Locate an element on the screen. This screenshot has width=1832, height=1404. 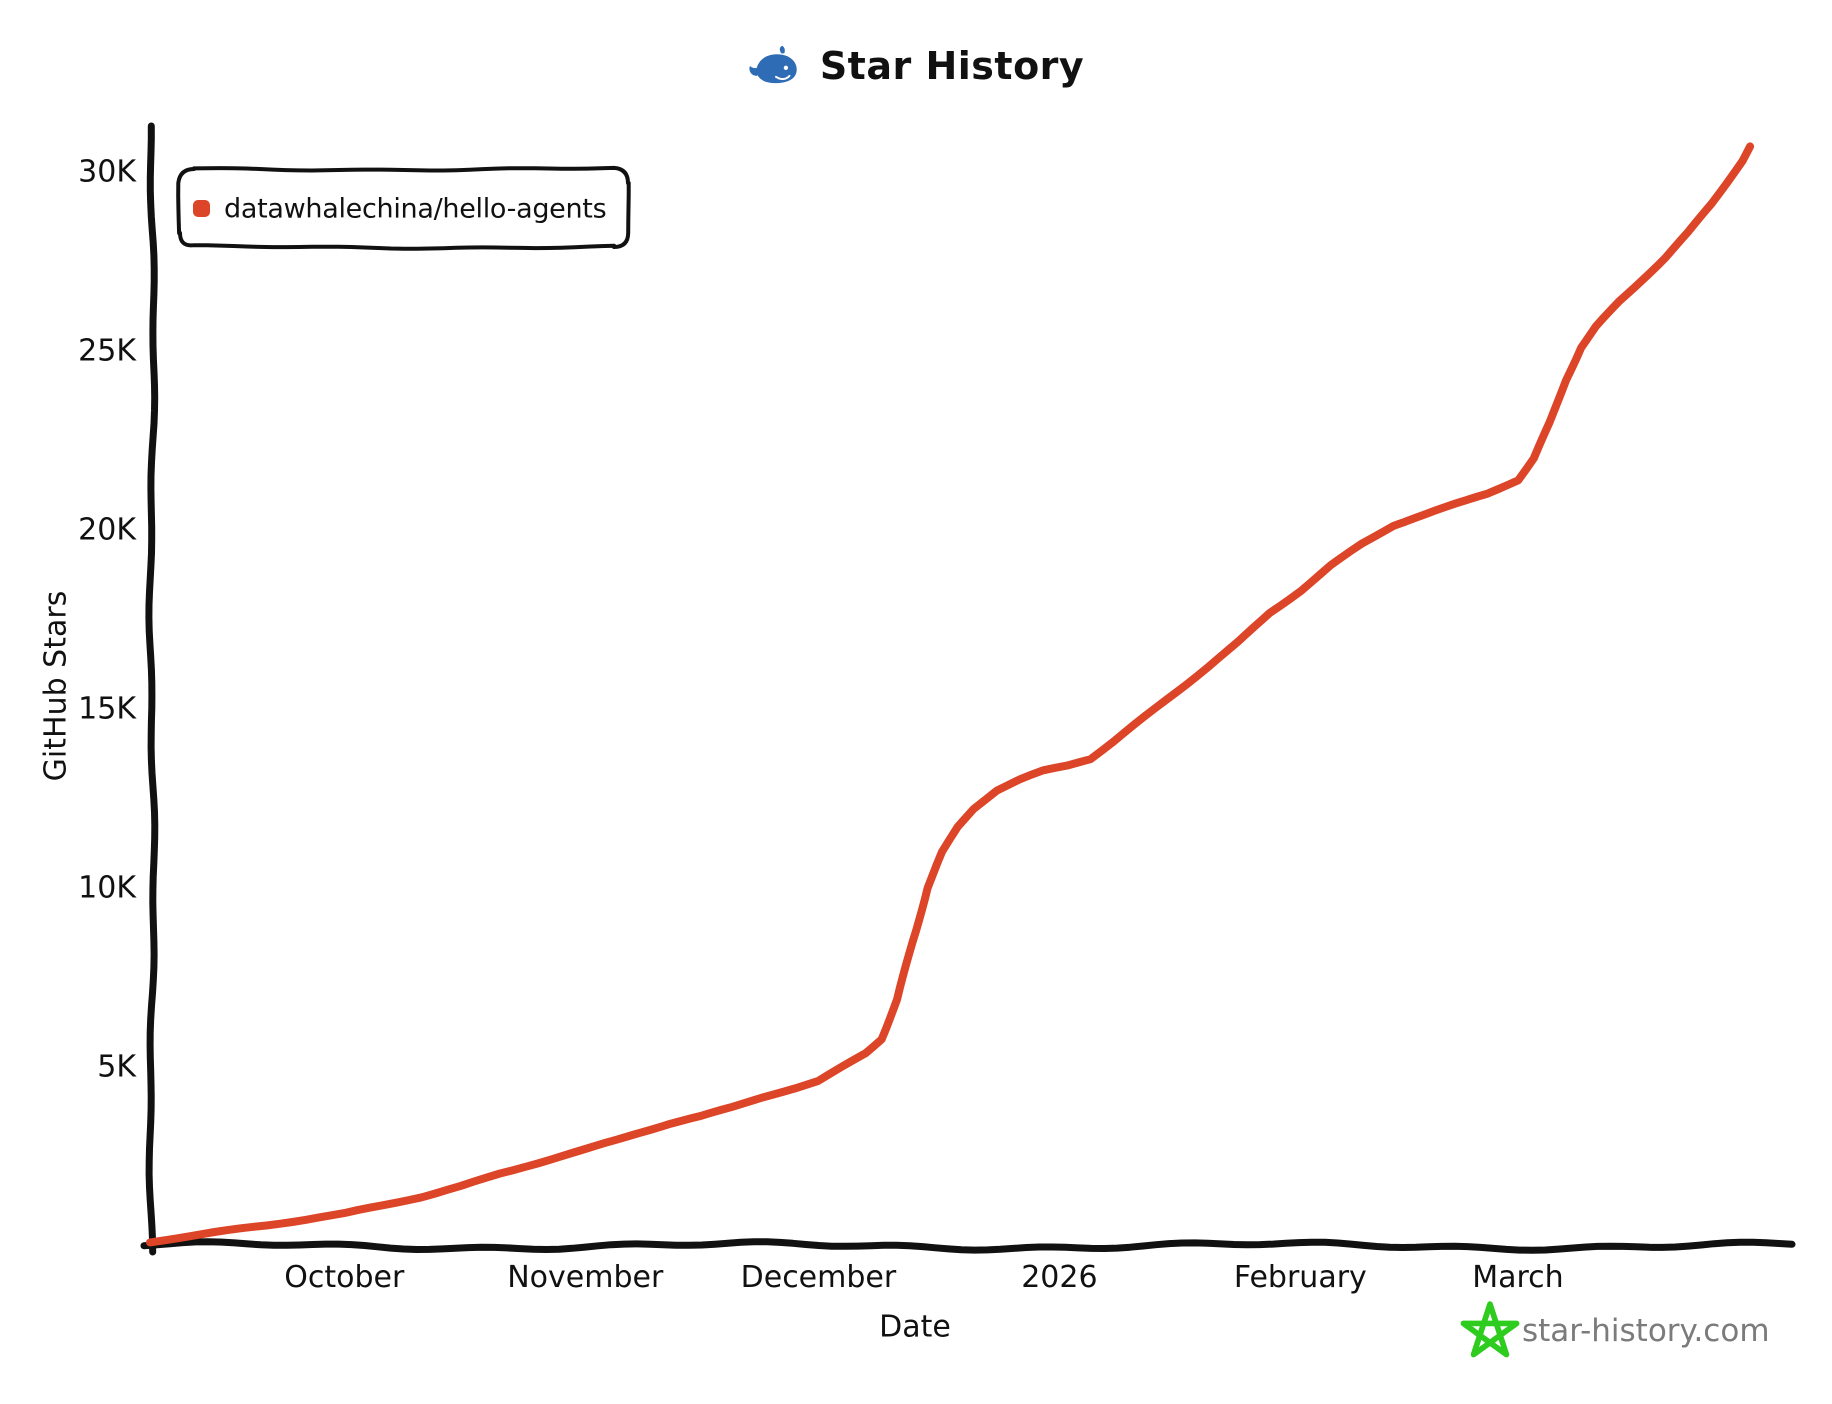
chart-header: Star History is located at coordinates (916, 66).